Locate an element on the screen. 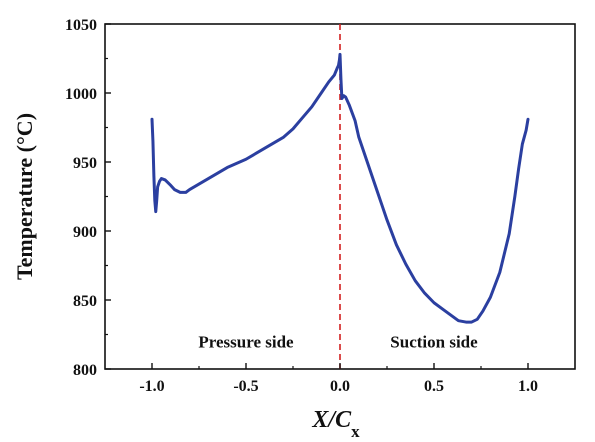  x-tick-label: 0.5 is located at coordinates (434, 386).